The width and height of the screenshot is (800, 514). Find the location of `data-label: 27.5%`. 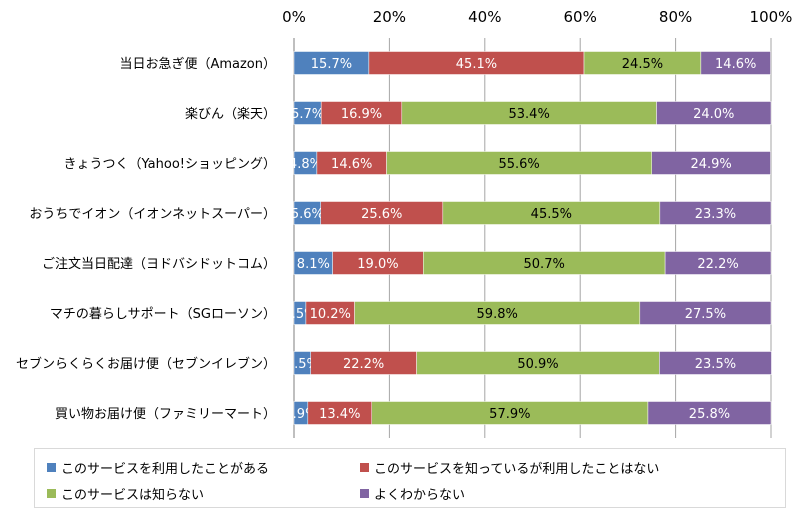

data-label: 27.5% is located at coordinates (705, 314).